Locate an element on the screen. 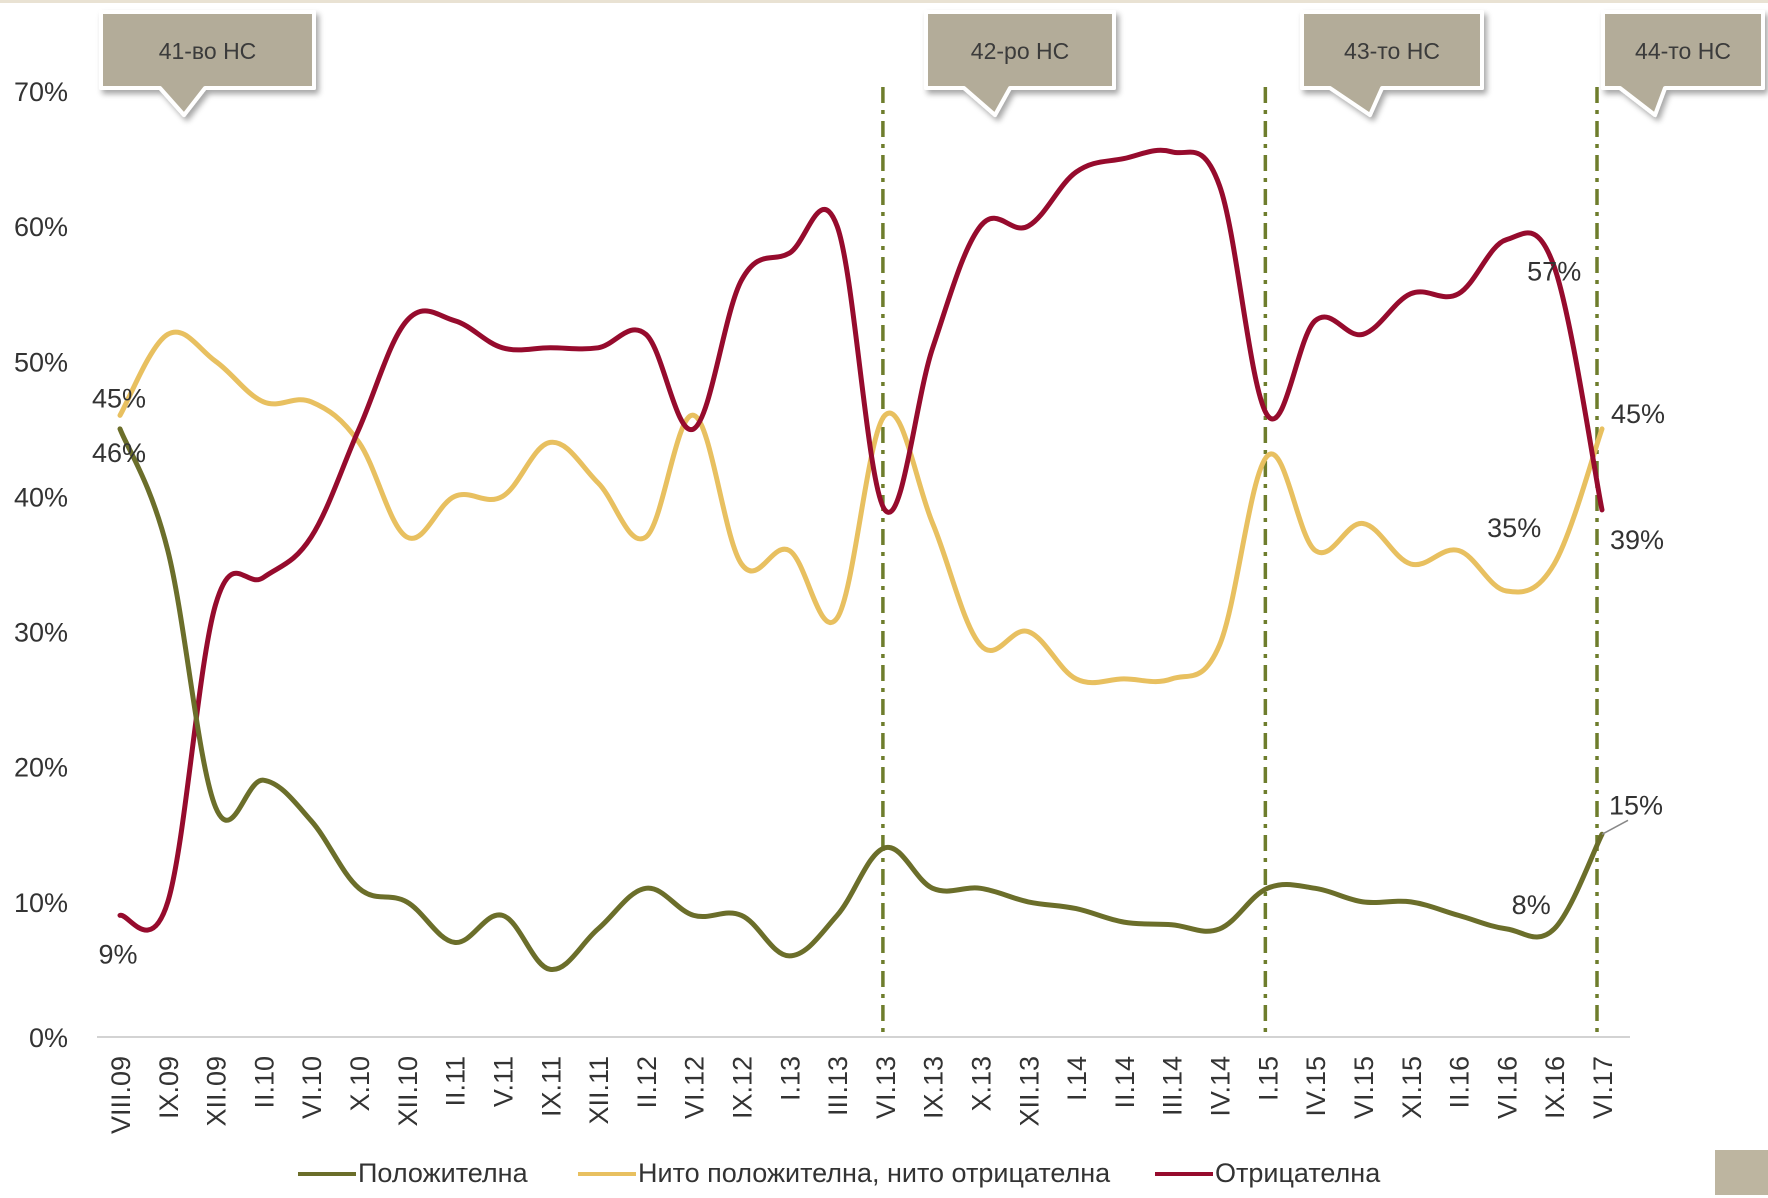  x-tick-label: X.13 is located at coordinates (982, 1084).